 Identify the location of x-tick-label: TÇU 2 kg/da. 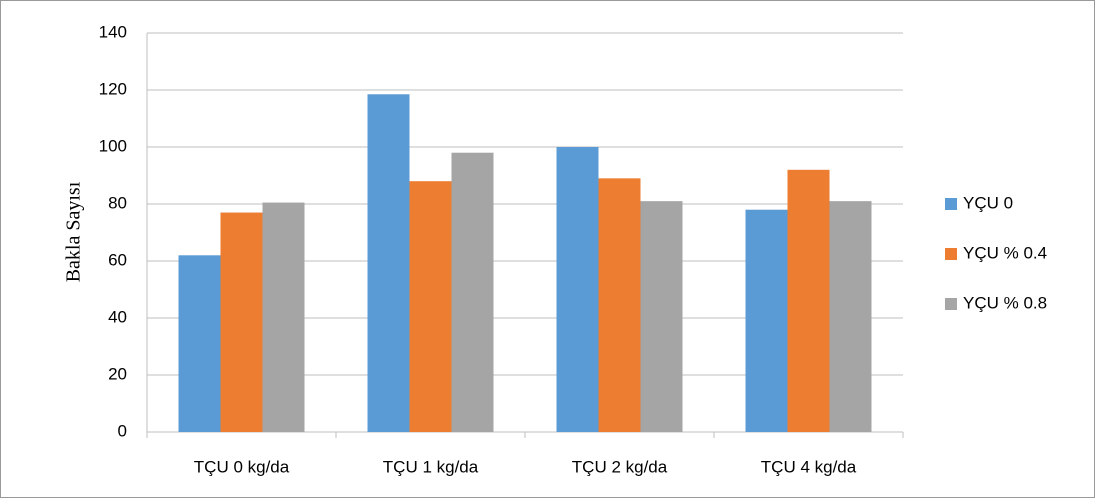
(620, 466).